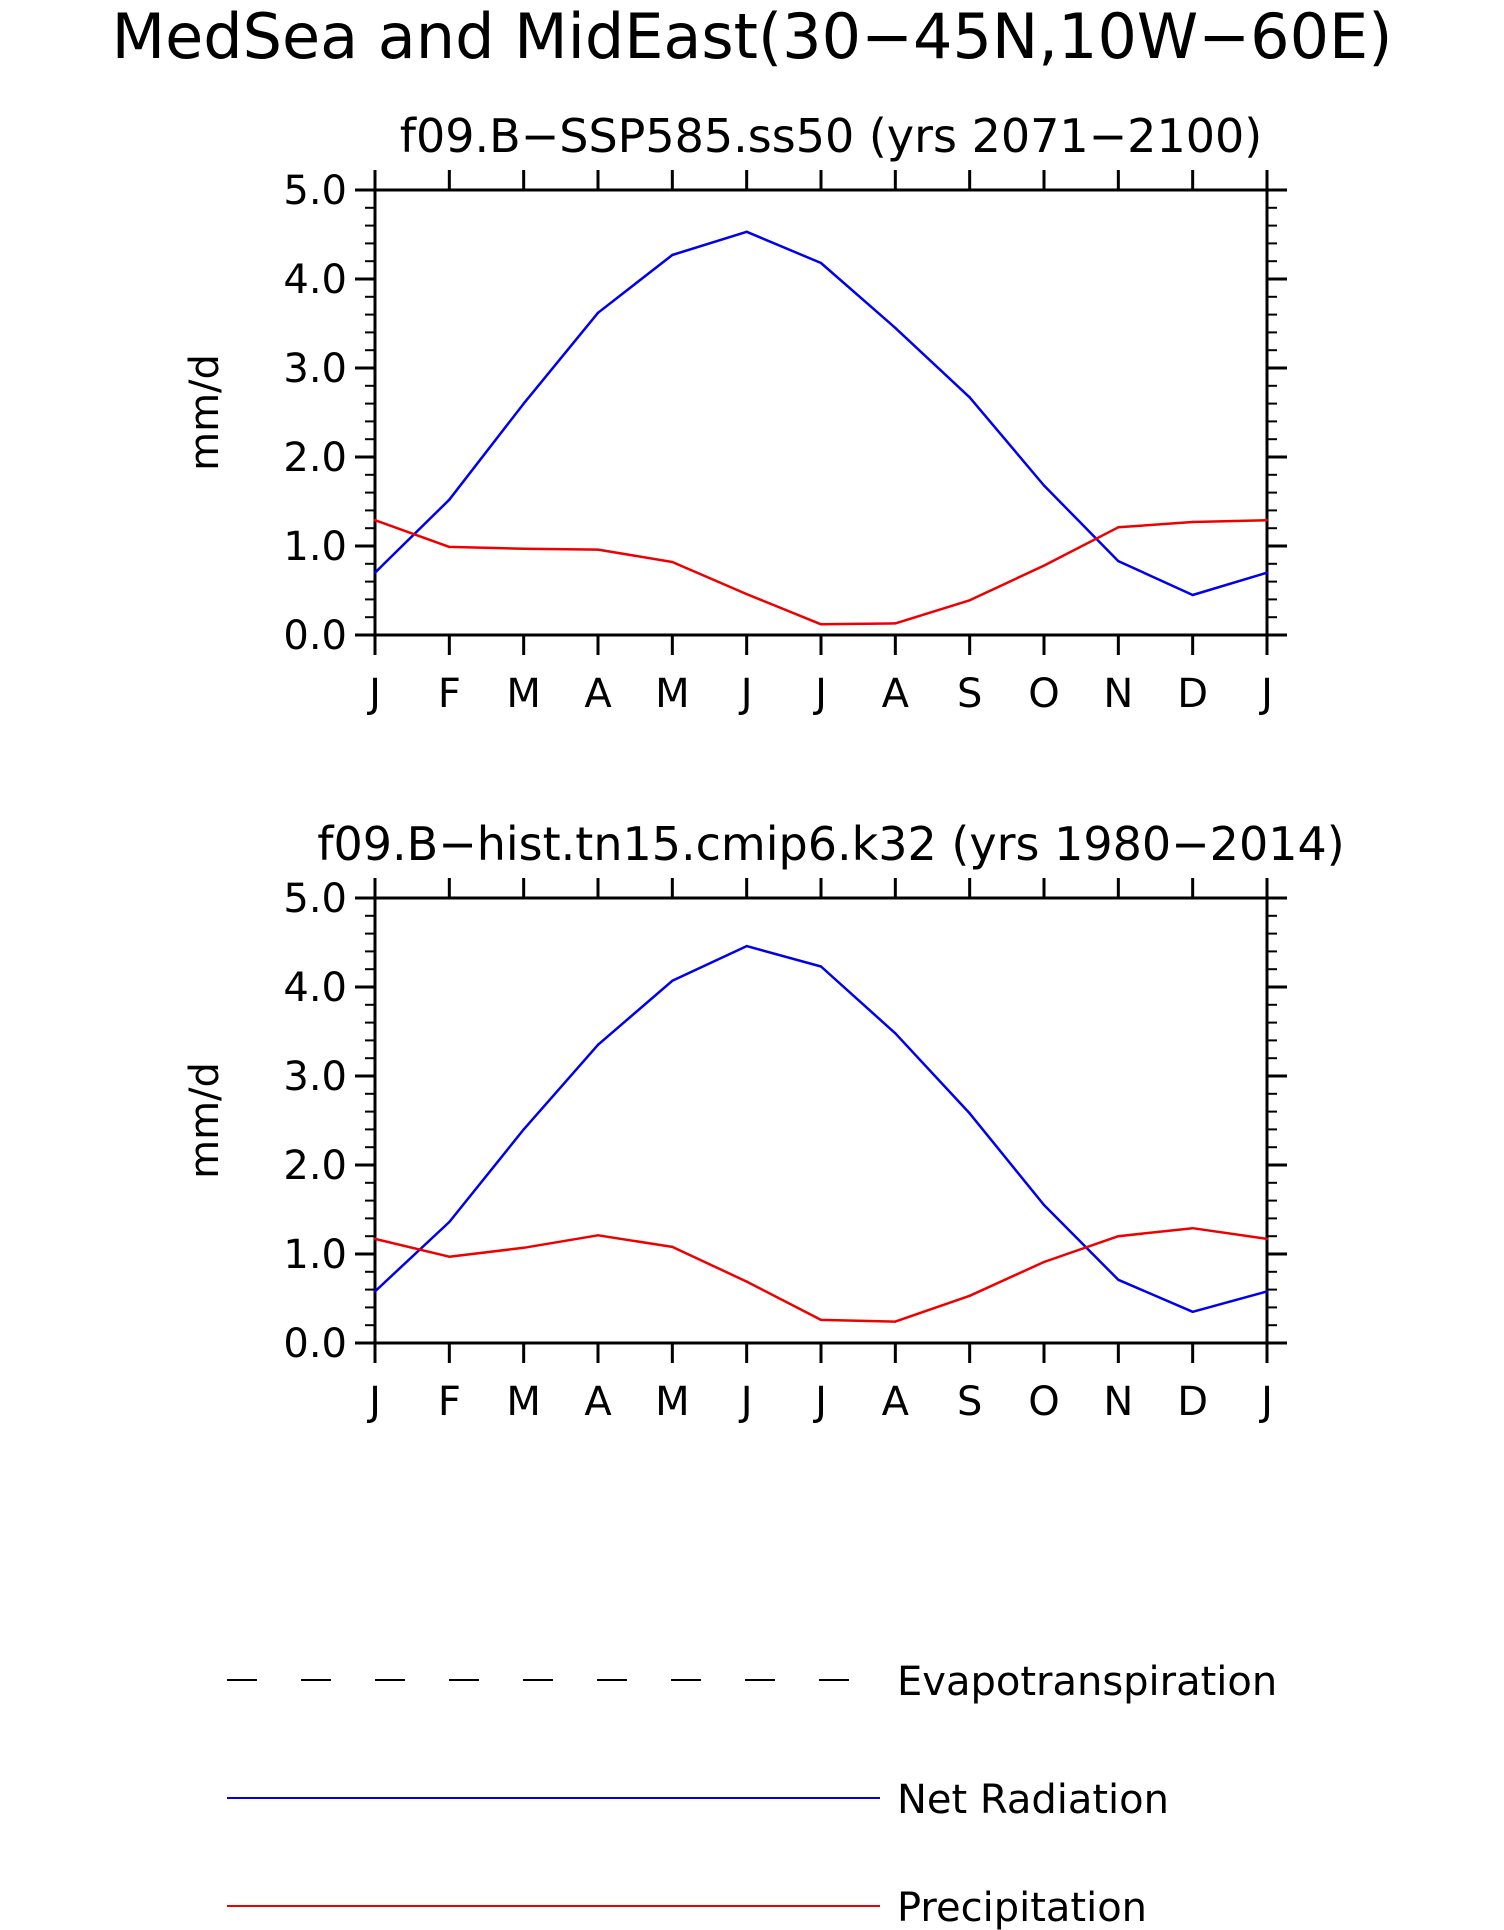 This screenshot has height=1930, width=1504. Describe the element at coordinates (1087, 1682) in the screenshot. I see `legend-label: Evapotranspiration` at that location.